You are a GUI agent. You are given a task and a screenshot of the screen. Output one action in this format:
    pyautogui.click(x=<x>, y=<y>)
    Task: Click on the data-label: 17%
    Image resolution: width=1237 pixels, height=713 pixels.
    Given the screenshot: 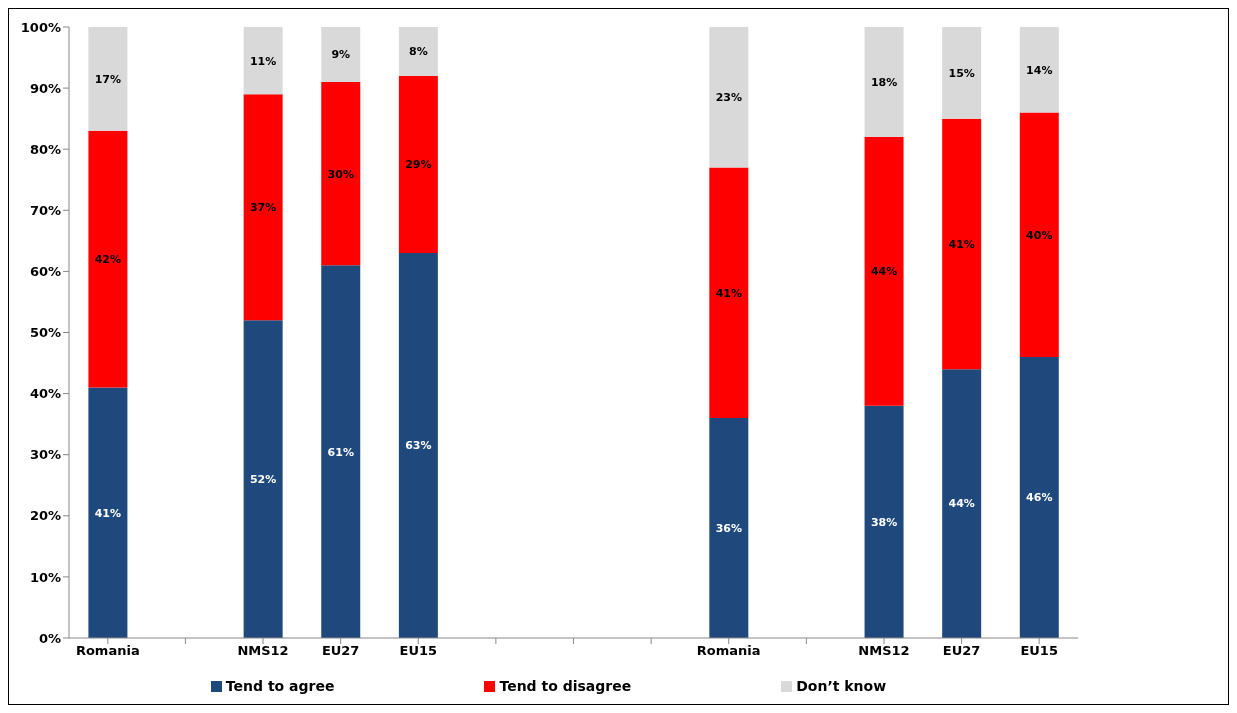 What is the action you would take?
    pyautogui.click(x=108, y=79)
    